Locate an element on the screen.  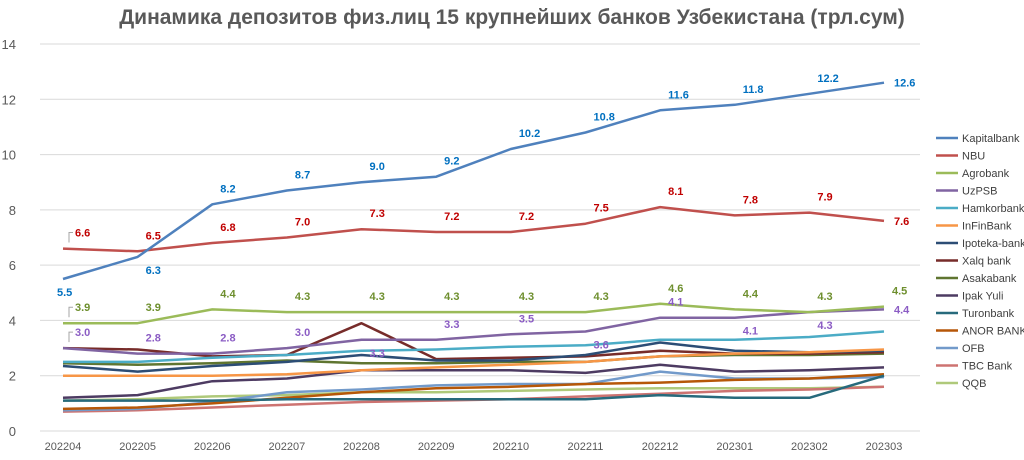
data-label: 11.6 is located at coordinates (678, 95).